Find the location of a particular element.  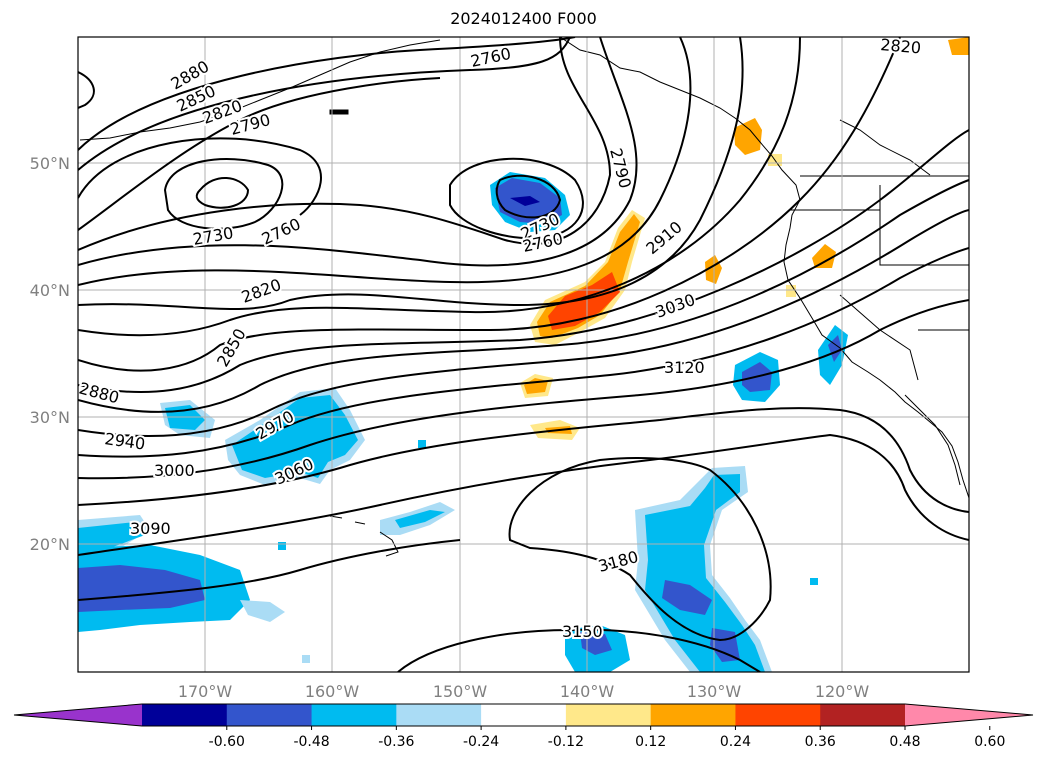

lat-tick-label: 30°N is located at coordinates (50, 417).